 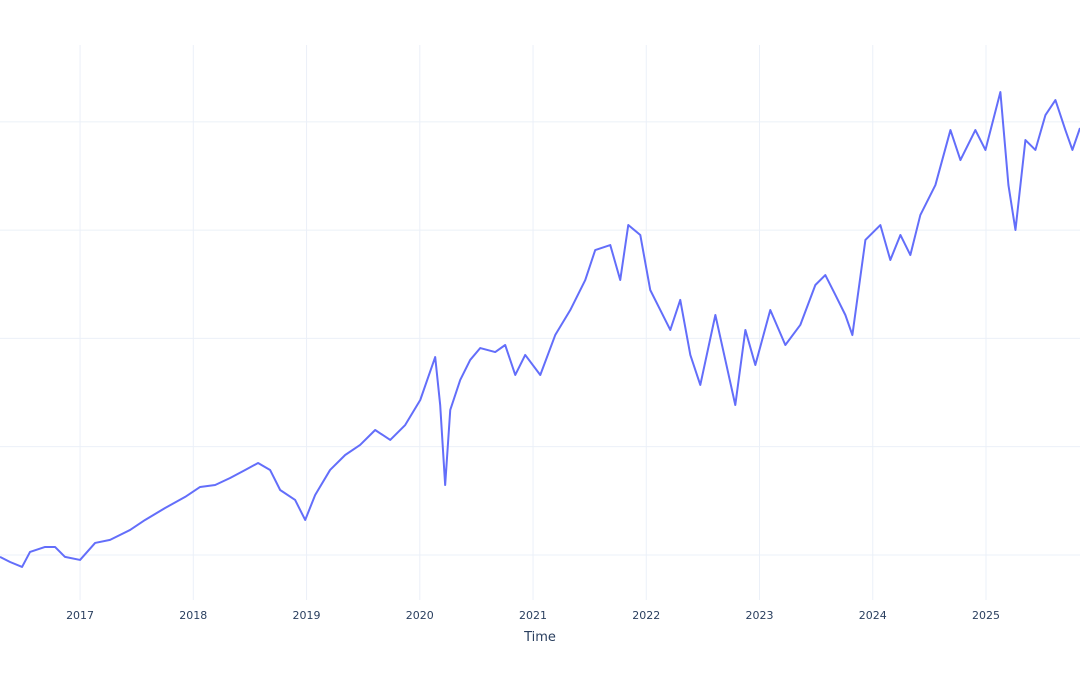 I want to click on x-tick-label: 2025, so click(x=986, y=615).